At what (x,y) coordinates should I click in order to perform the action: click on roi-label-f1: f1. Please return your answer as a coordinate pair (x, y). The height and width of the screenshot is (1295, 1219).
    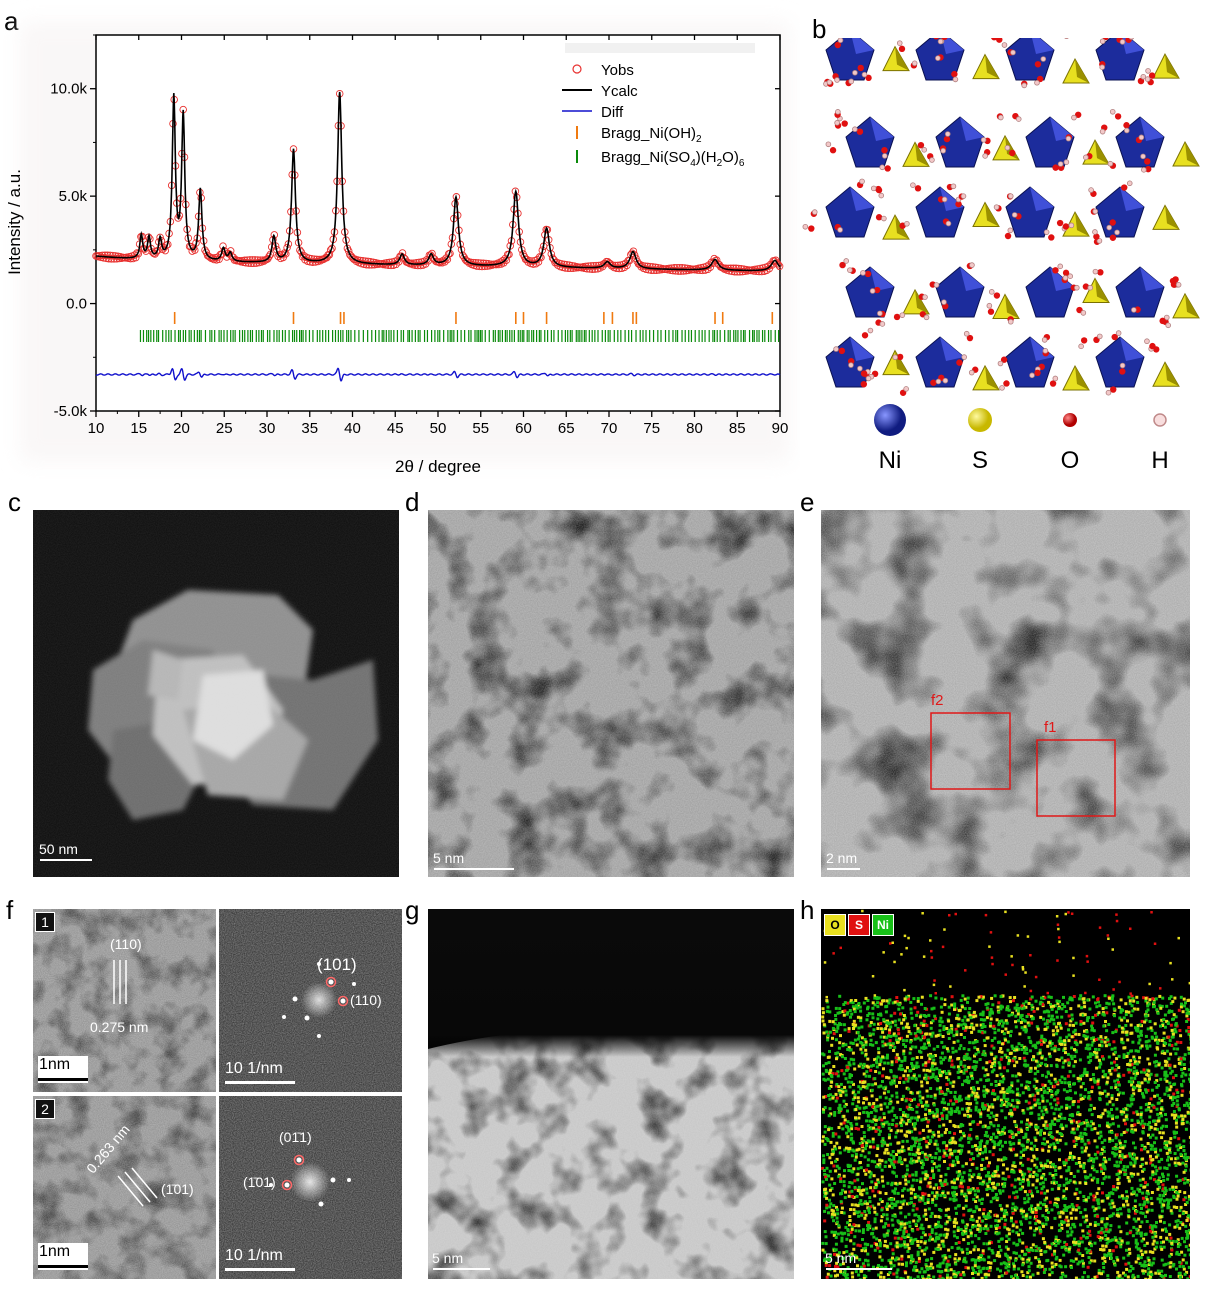
    Looking at the image, I should click on (1050, 727).